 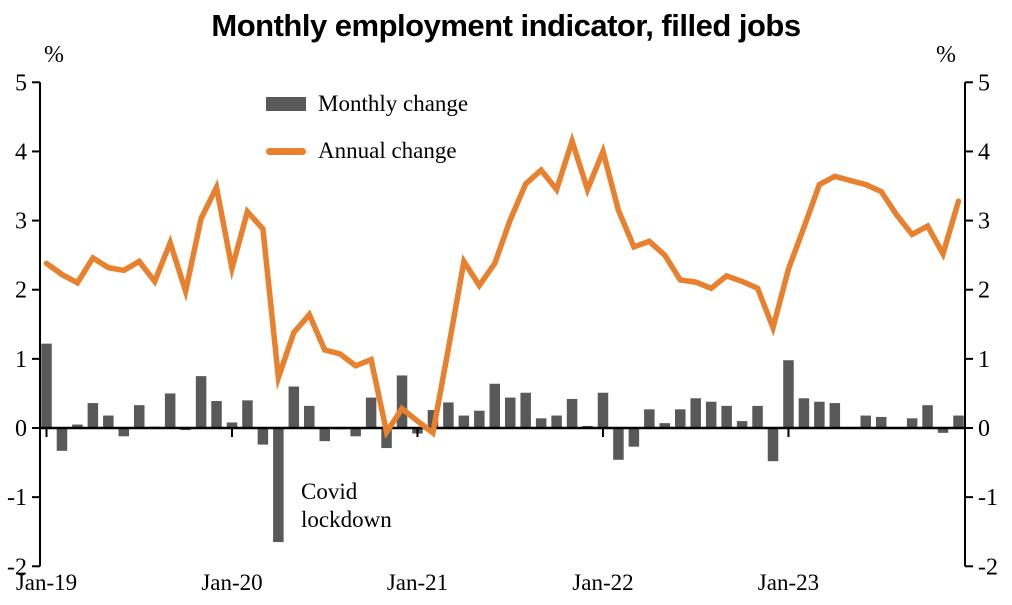 I want to click on x-axis-label: Jan-19, so click(x=46, y=582).